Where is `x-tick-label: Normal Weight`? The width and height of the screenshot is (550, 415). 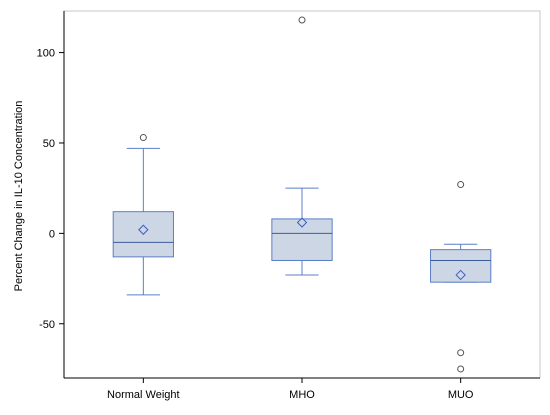 x-tick-label: Normal Weight is located at coordinates (143, 395).